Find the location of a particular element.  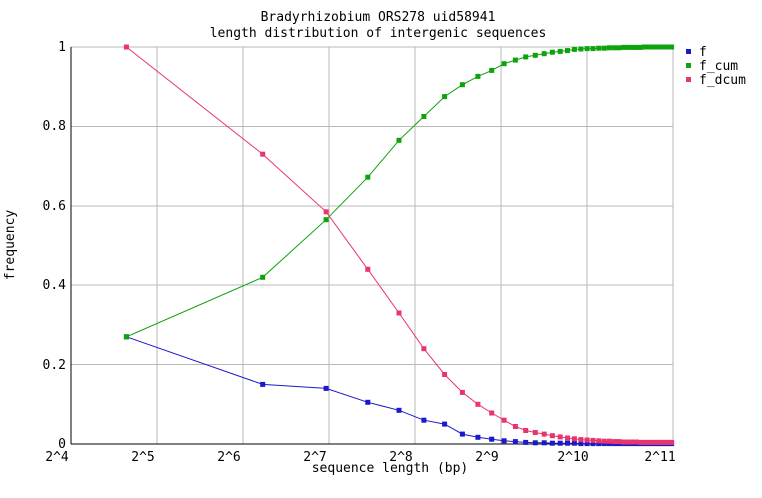

legend-swatch-f-cum is located at coordinates (688, 65).